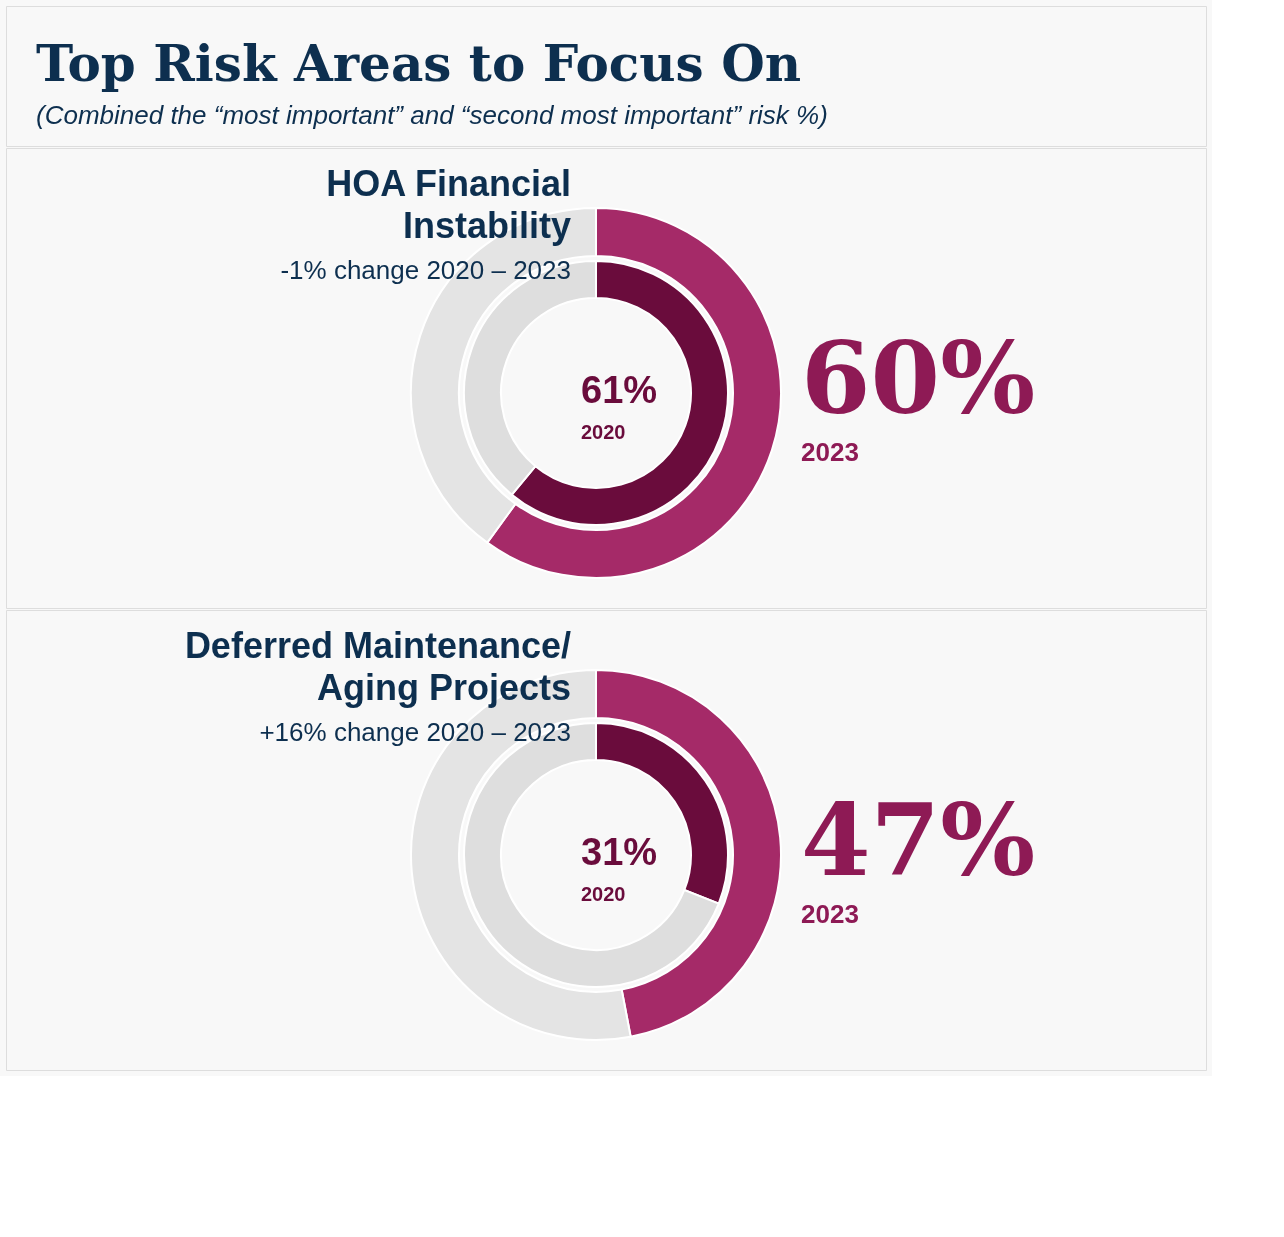 This screenshot has width=1284, height=1237. Describe the element at coordinates (377, 645) in the screenshot. I see `text: Deferred Maintenance/` at that location.